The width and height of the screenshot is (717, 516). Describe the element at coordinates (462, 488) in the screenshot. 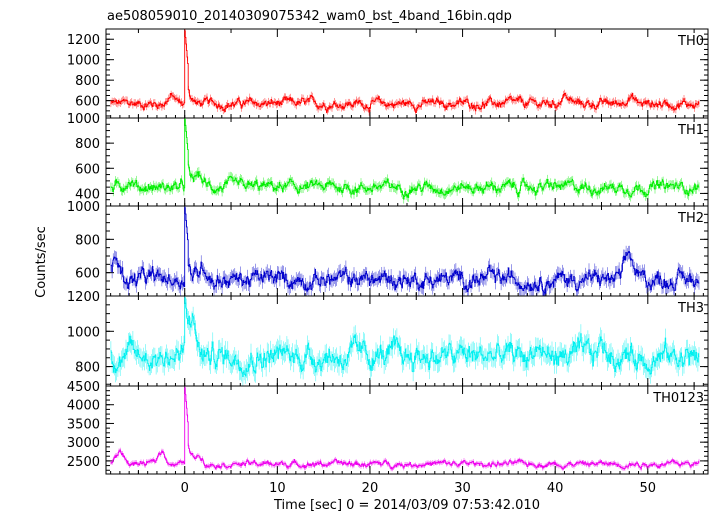

I see `x-tick-label: 30` at that location.